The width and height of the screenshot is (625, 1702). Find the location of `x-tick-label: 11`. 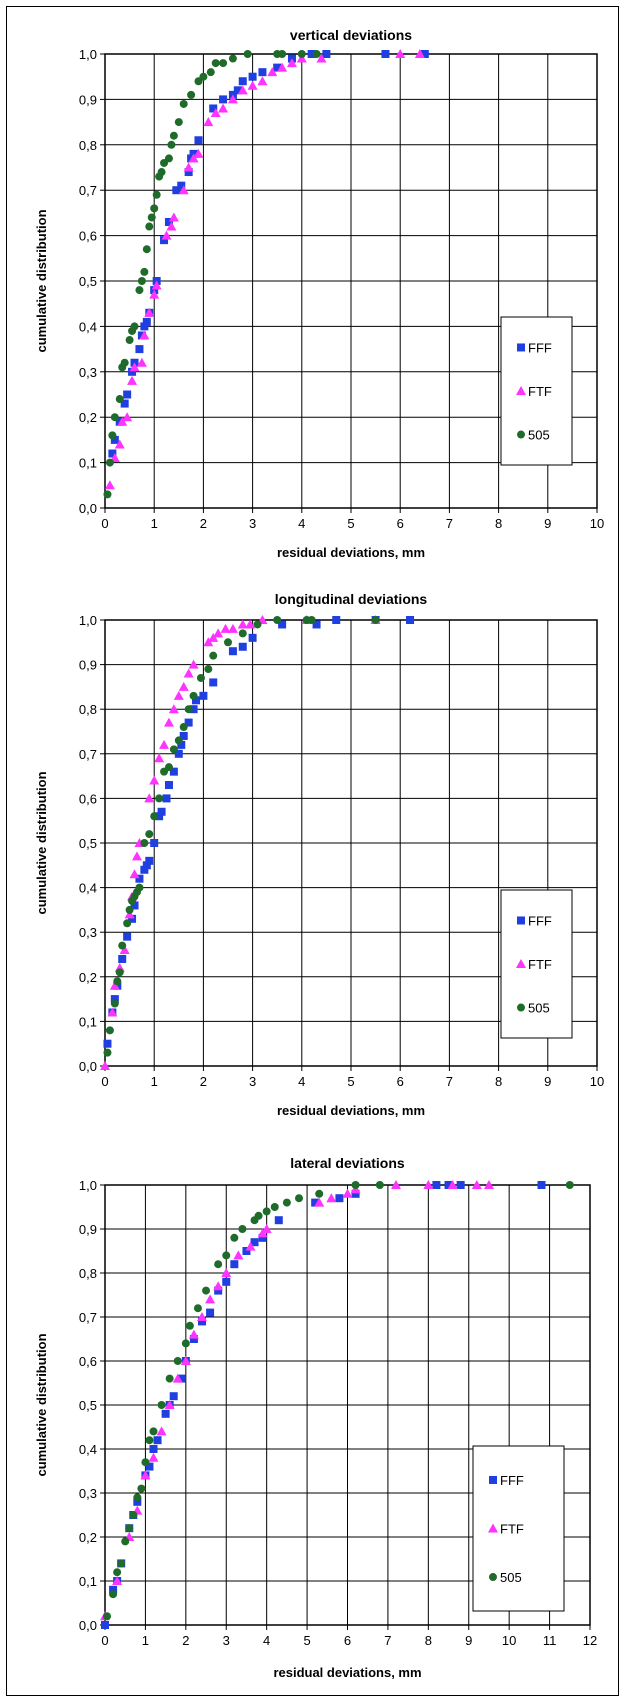

x-tick-label: 11 is located at coordinates (550, 1640).